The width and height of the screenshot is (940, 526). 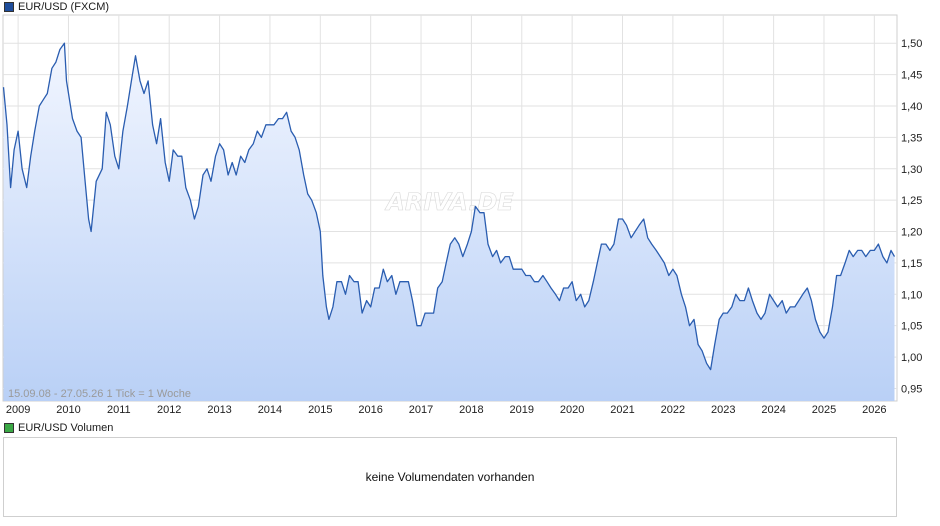 I want to click on price-legend: EUR/USD (FXCM), so click(x=56, y=7).